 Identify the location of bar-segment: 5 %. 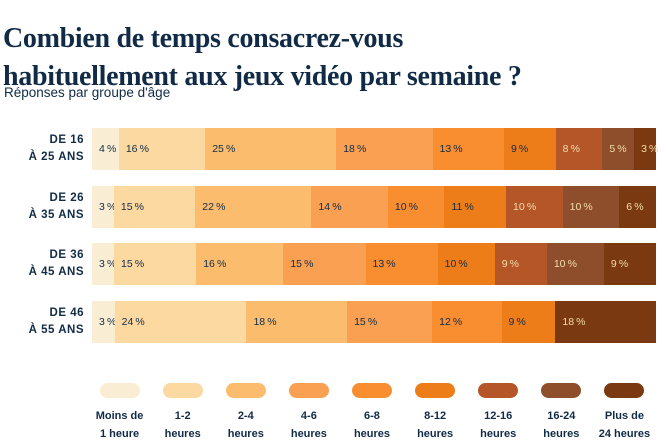
(618, 149).